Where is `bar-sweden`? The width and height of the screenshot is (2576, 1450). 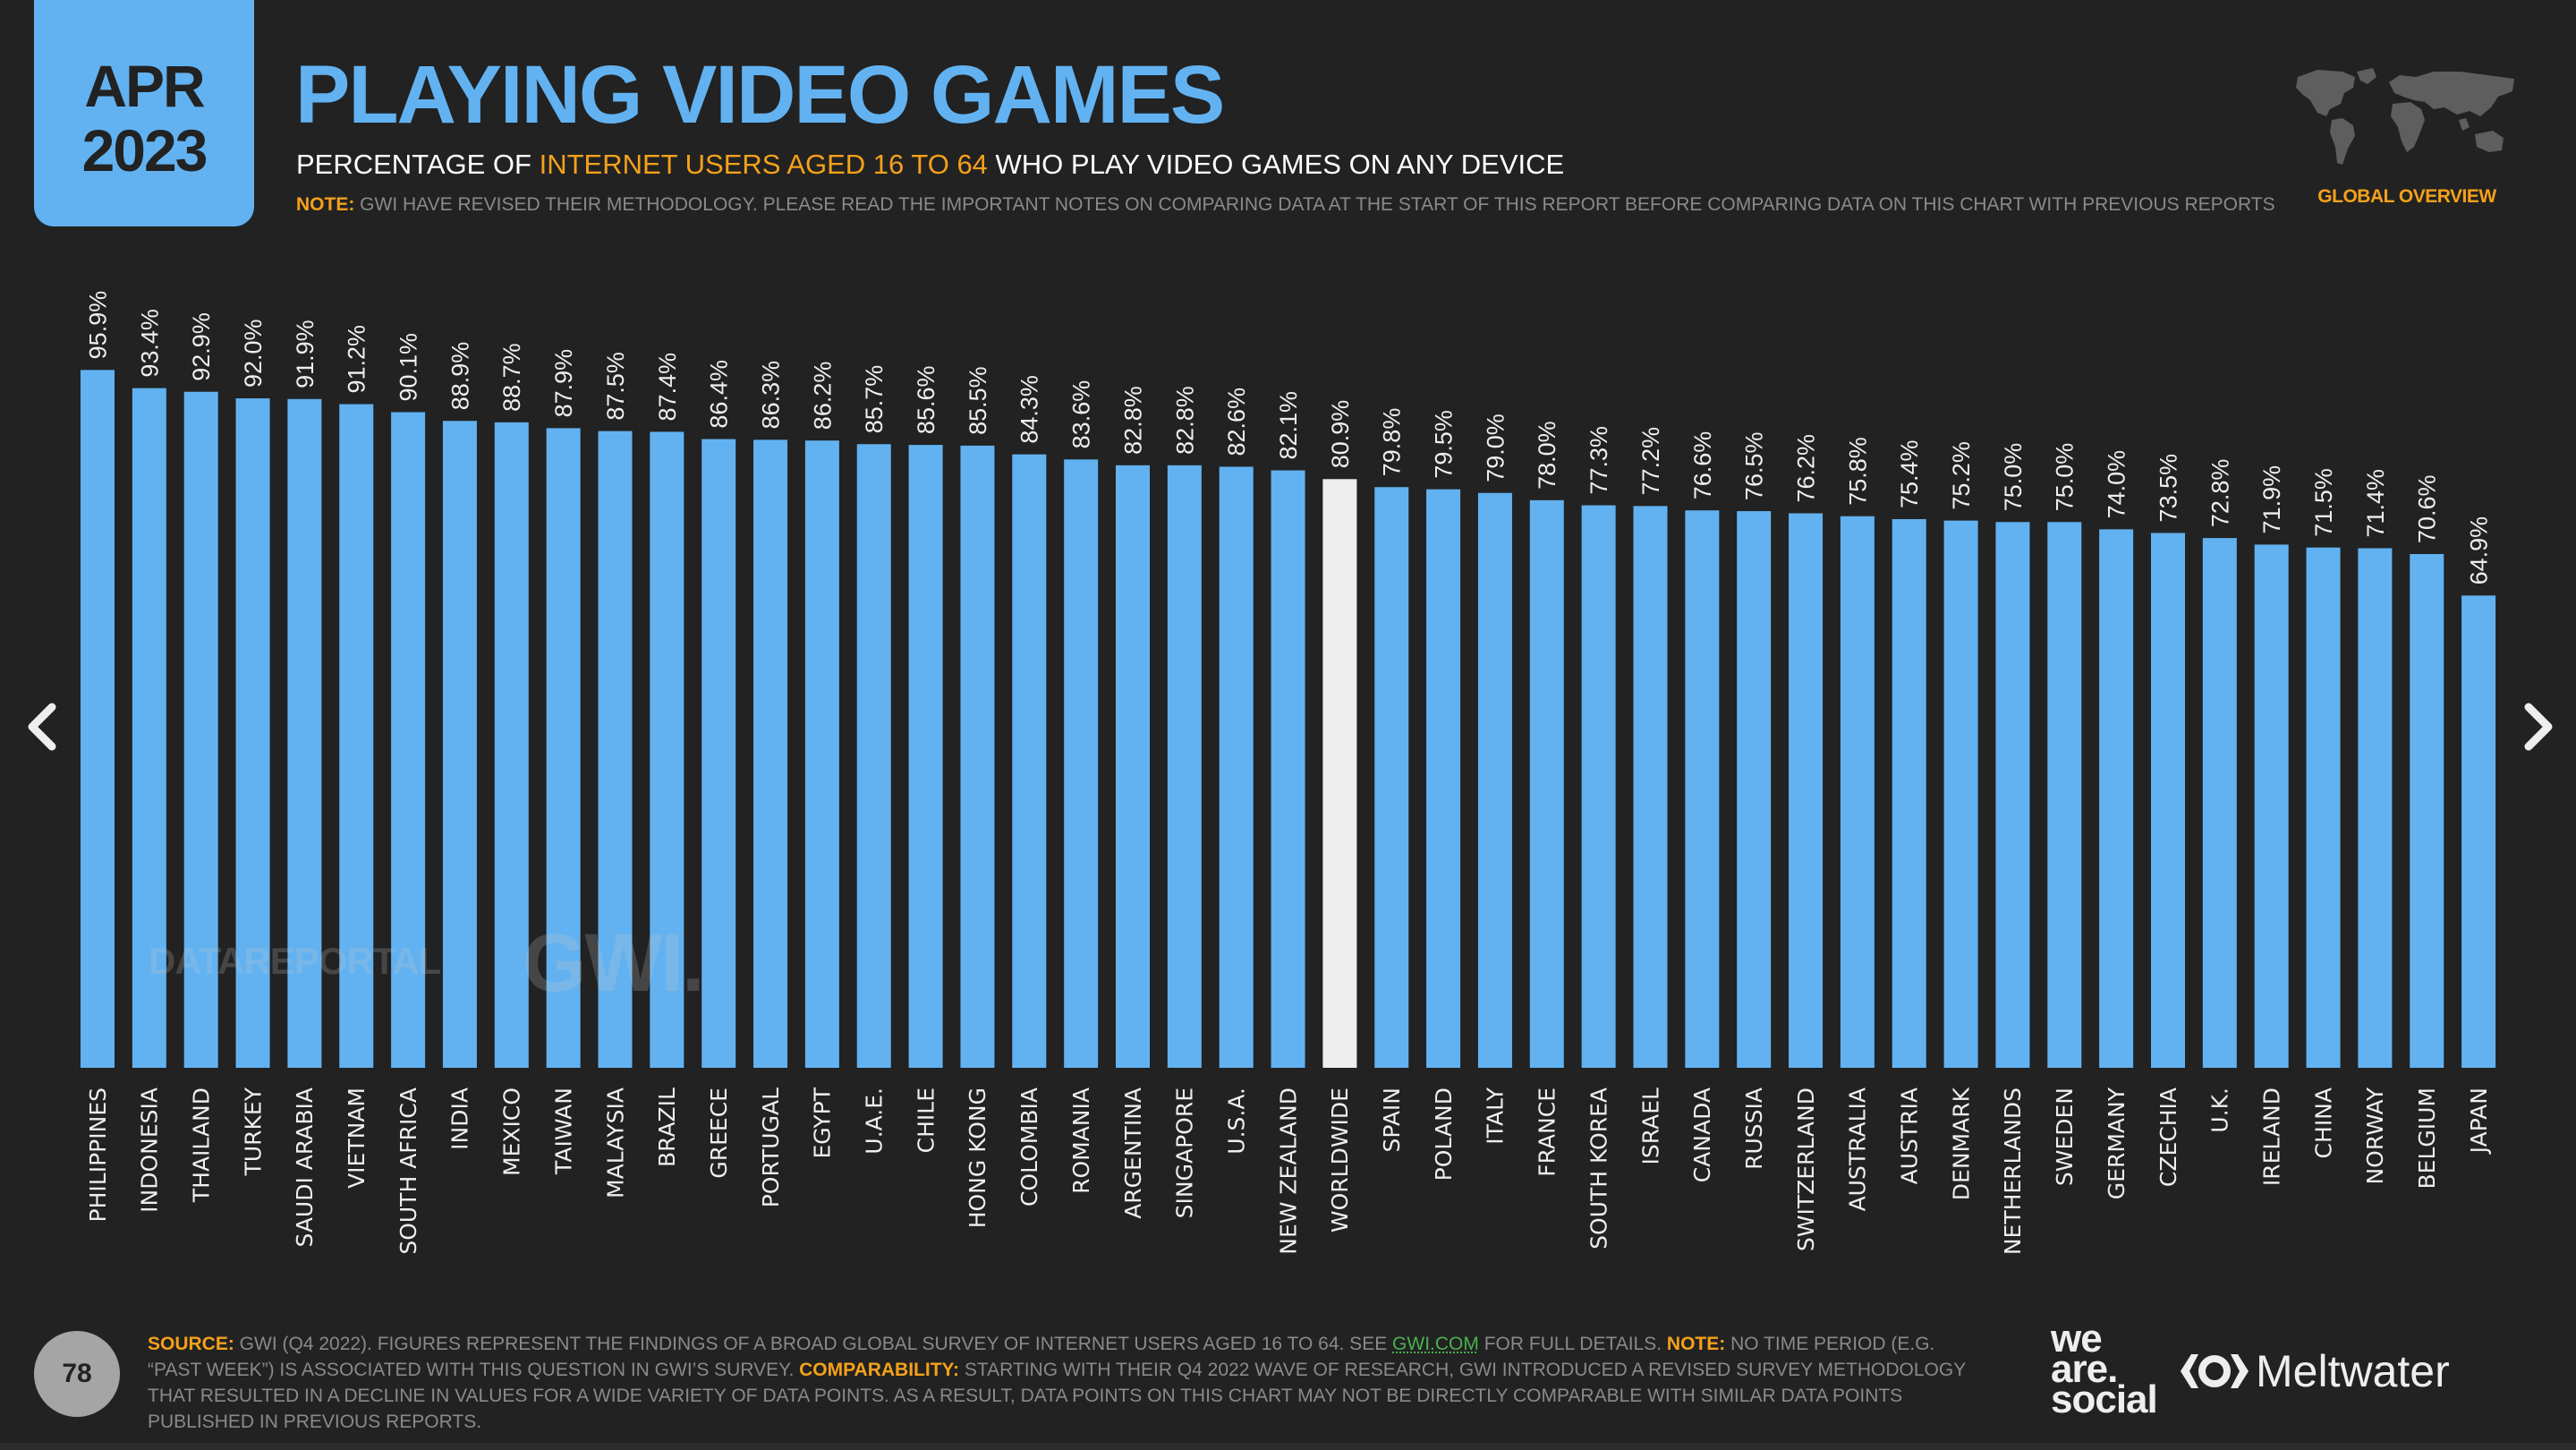
bar-sweden is located at coordinates (2064, 795).